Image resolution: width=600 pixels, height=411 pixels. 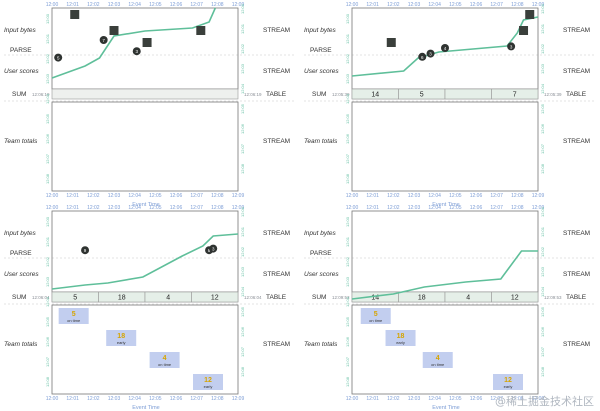 What do you see at coordinates (446, 205) in the screenshot?
I see `x-axis-label: Event Time` at bounding box center [446, 205].